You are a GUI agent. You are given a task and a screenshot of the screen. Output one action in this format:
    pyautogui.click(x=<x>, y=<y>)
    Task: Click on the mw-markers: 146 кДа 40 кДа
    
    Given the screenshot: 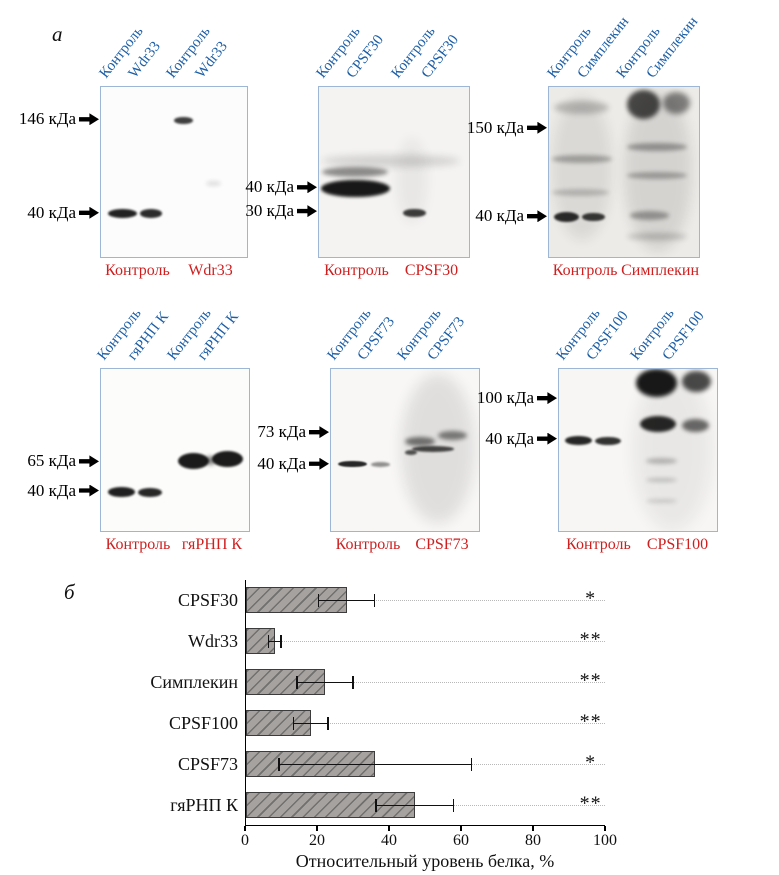 What is the action you would take?
    pyautogui.click(x=53, y=172)
    